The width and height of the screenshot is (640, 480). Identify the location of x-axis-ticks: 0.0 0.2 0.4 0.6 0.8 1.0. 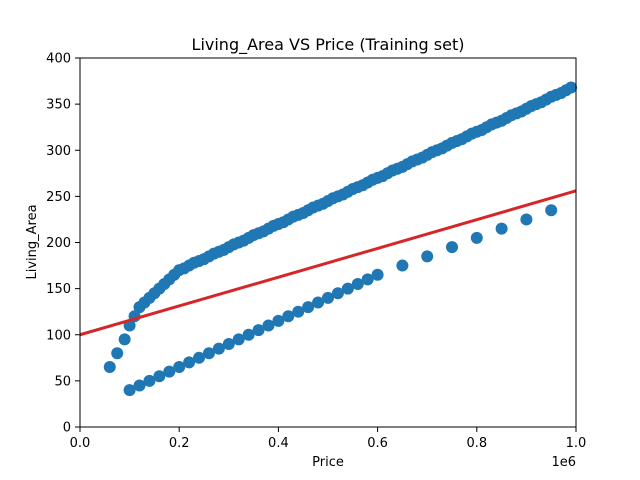
(328, 439).